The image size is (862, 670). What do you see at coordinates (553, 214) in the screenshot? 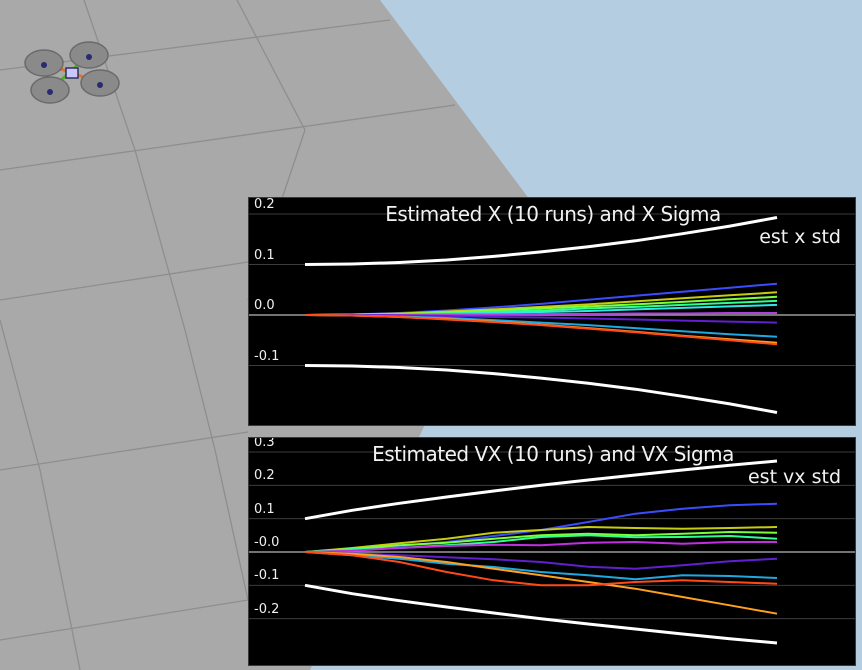
I see `plot-title: Estimated X (10 runs) and X Sigma` at bounding box center [553, 214].